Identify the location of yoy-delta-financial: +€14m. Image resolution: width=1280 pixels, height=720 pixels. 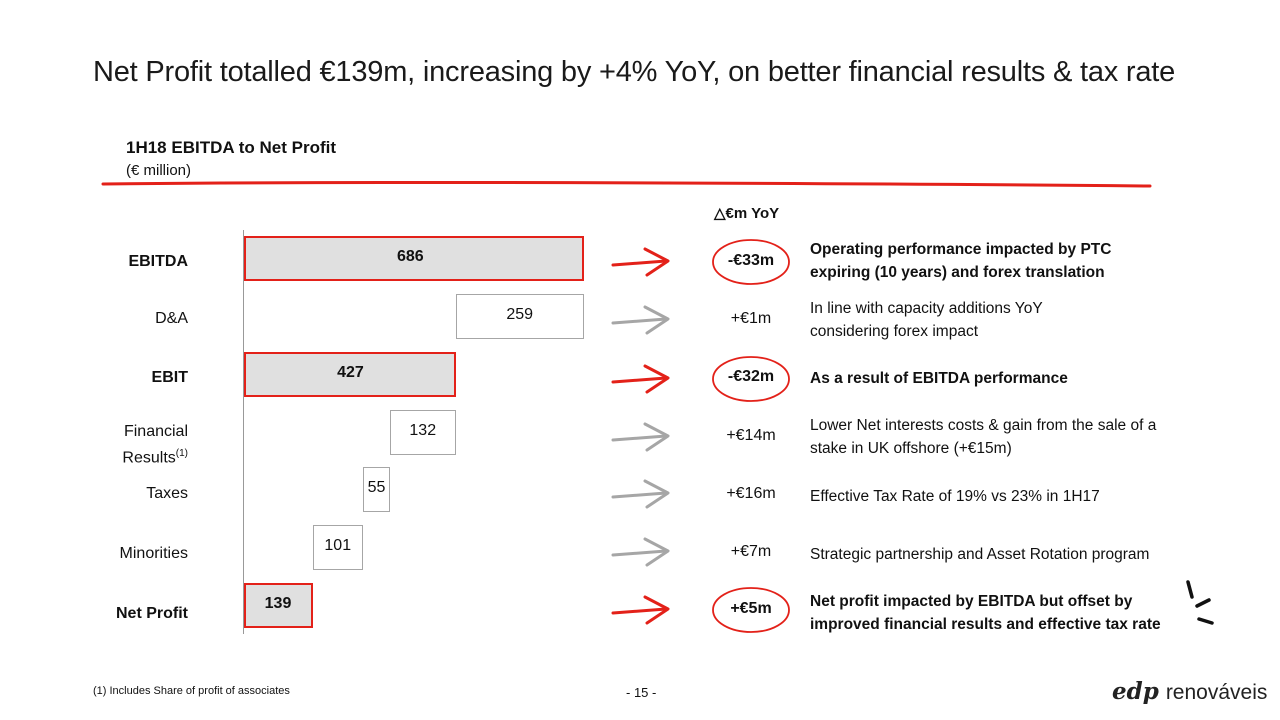
(751, 435).